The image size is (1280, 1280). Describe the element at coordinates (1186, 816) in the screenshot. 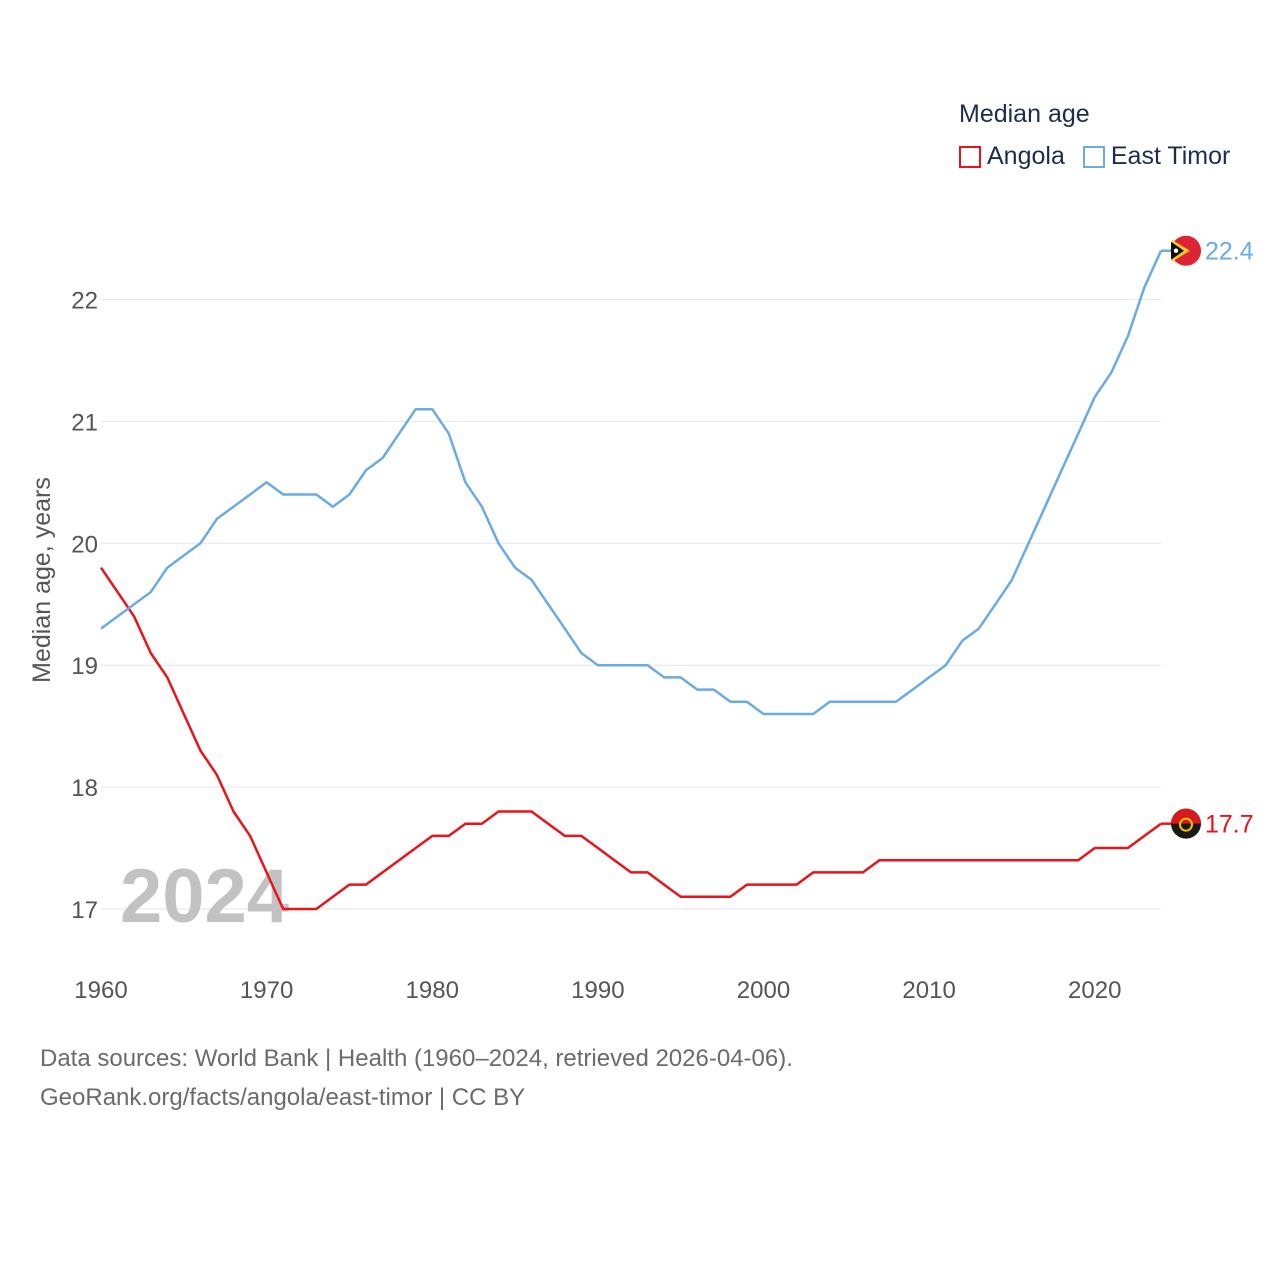

I see `flag-red-half` at that location.